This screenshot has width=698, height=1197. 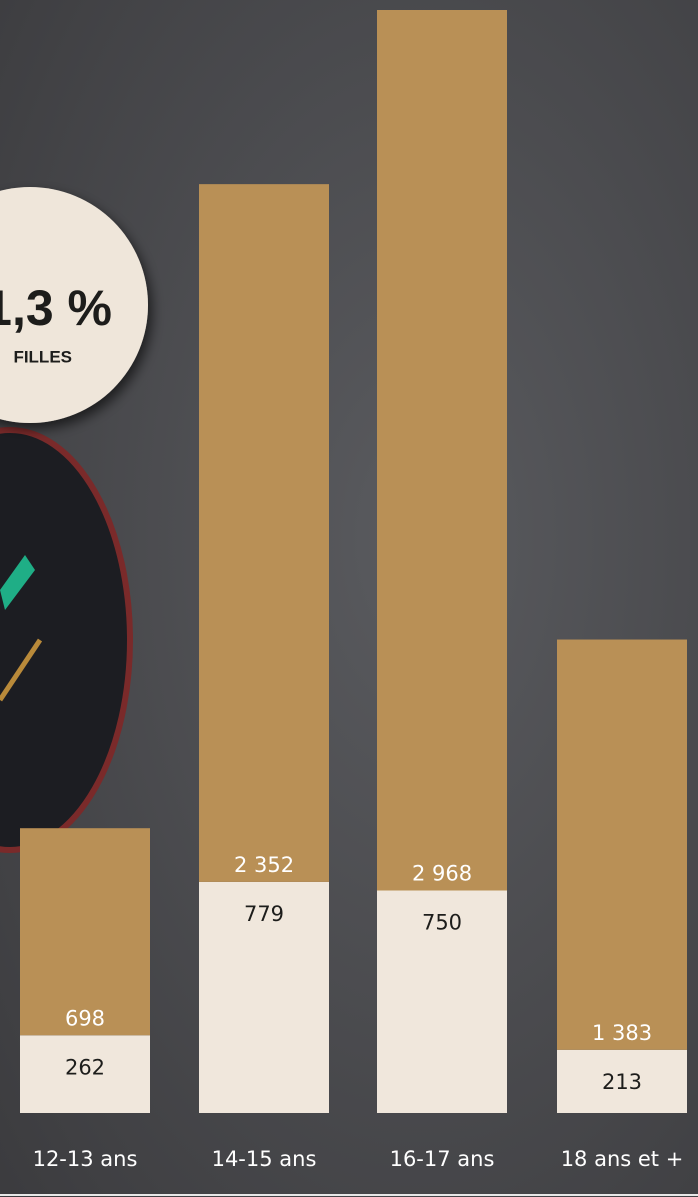 I want to click on value-label: 779, so click(x=264, y=914).